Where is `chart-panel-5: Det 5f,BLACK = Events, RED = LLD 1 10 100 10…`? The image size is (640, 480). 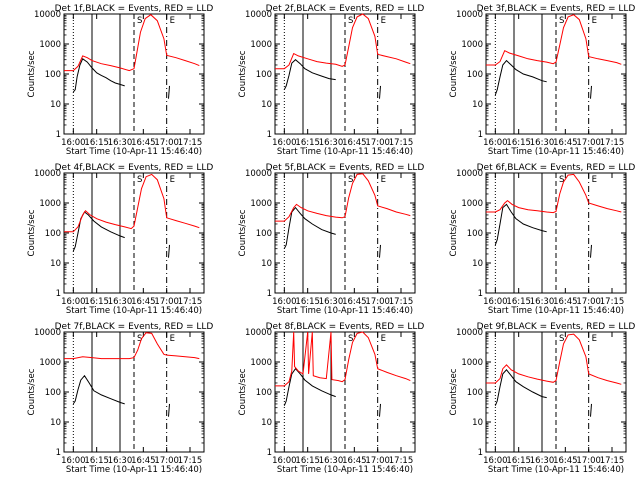 chart-panel-5: Det 5f,BLACK = Events, RED = LLD 1 10 100 10… is located at coordinates (331, 239).